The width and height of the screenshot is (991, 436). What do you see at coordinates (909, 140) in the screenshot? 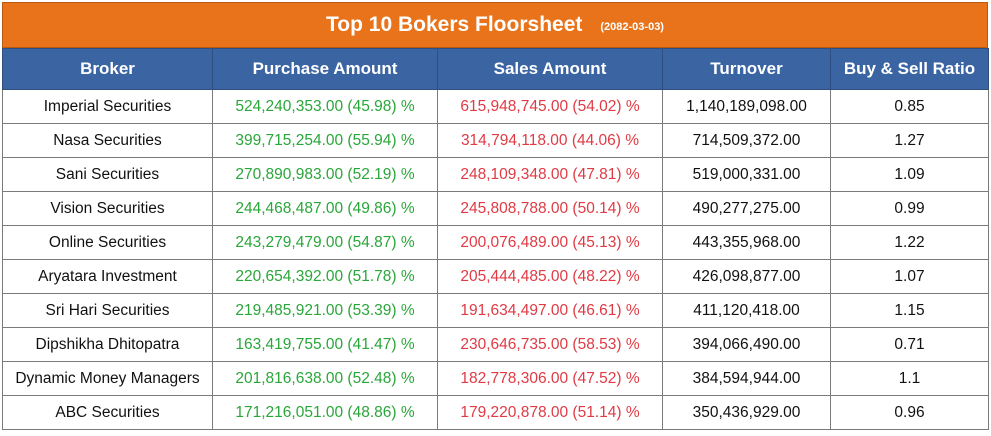
I see `buy-sell-ratio: 1.27` at bounding box center [909, 140].